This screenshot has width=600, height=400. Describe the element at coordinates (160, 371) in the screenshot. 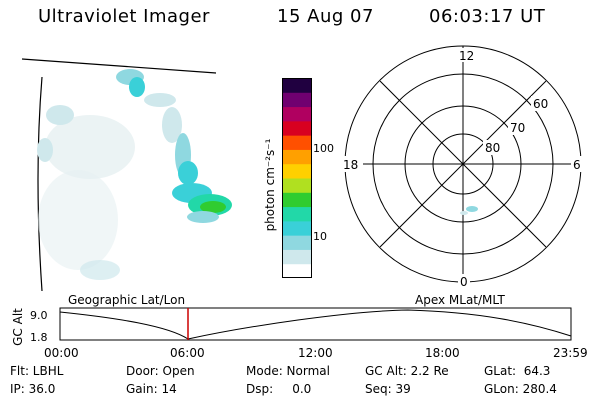

I see `door-status: Door: Open` at that location.